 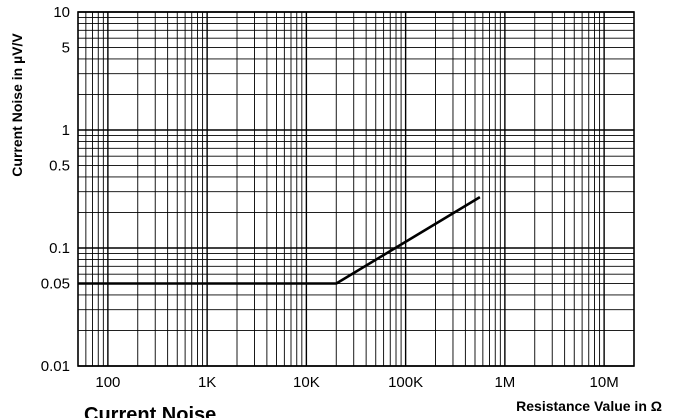 What do you see at coordinates (55, 366) in the screenshot?
I see `y-tick-label: 0.01` at bounding box center [55, 366].